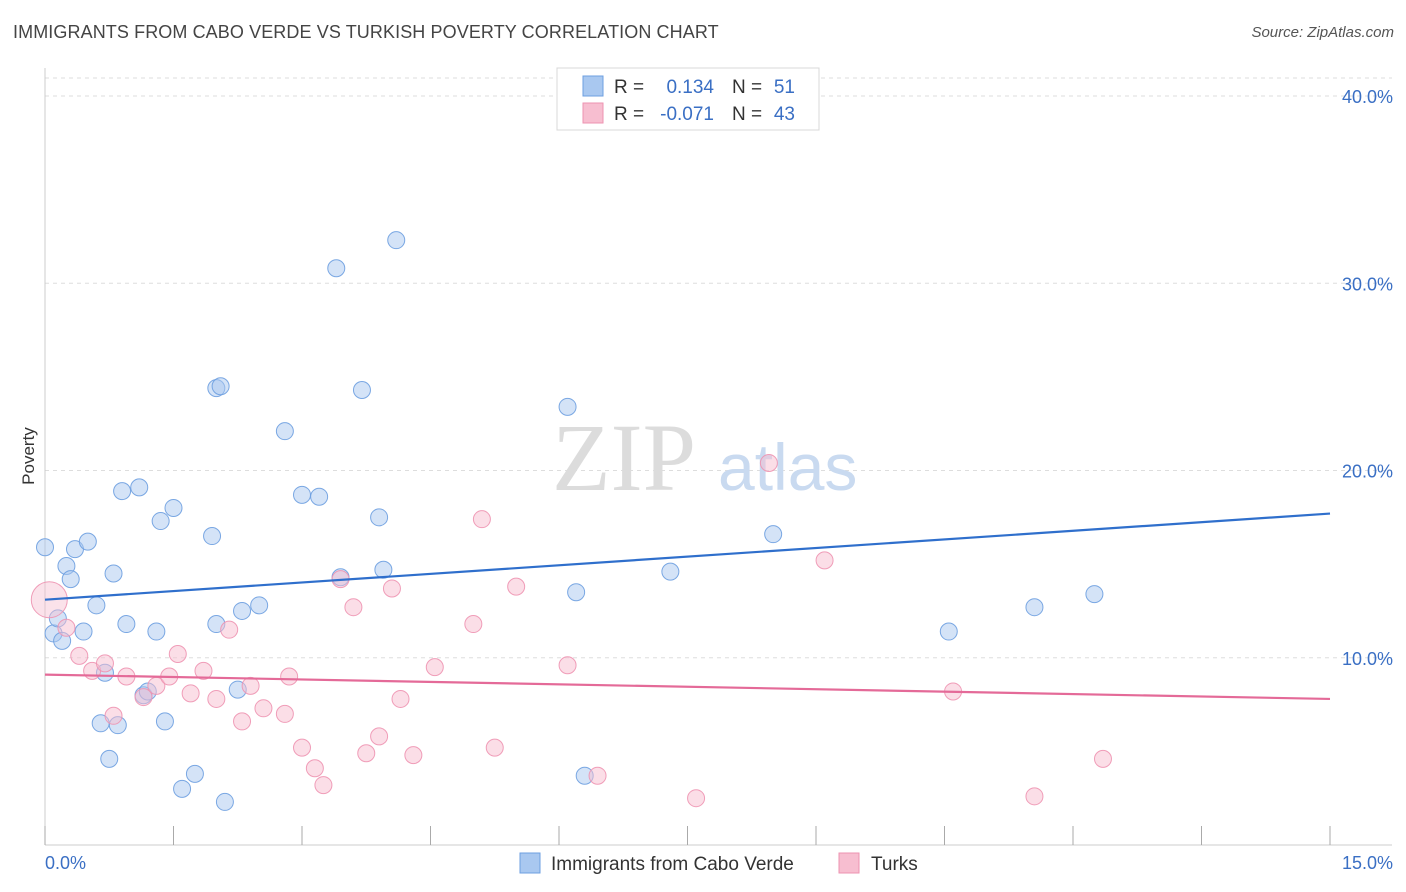  Describe the element at coordinates (1367, 659) in the screenshot. I see `y-tick-label-10: 10.0%` at that location.